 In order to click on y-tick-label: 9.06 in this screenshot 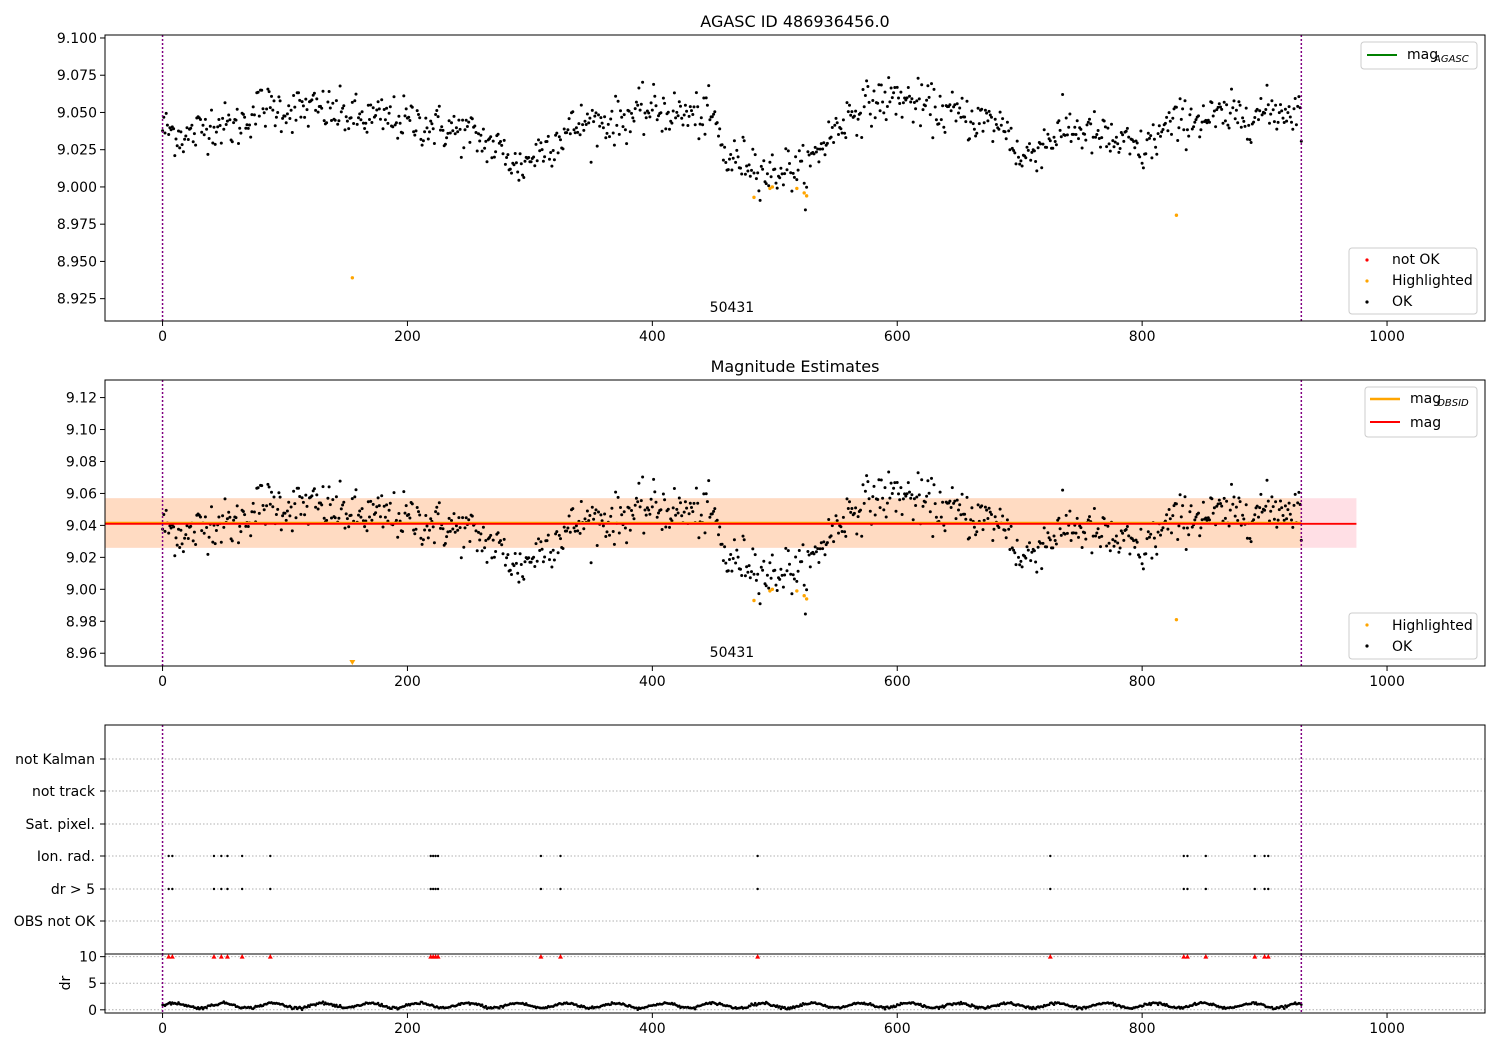, I will do `click(81, 494)`.